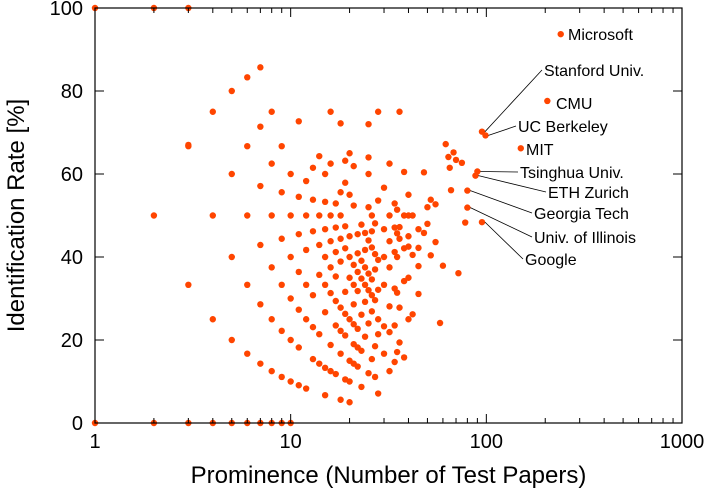  What do you see at coordinates (540, 150) in the screenshot?
I see `point-annotation-label: MIT` at bounding box center [540, 150].